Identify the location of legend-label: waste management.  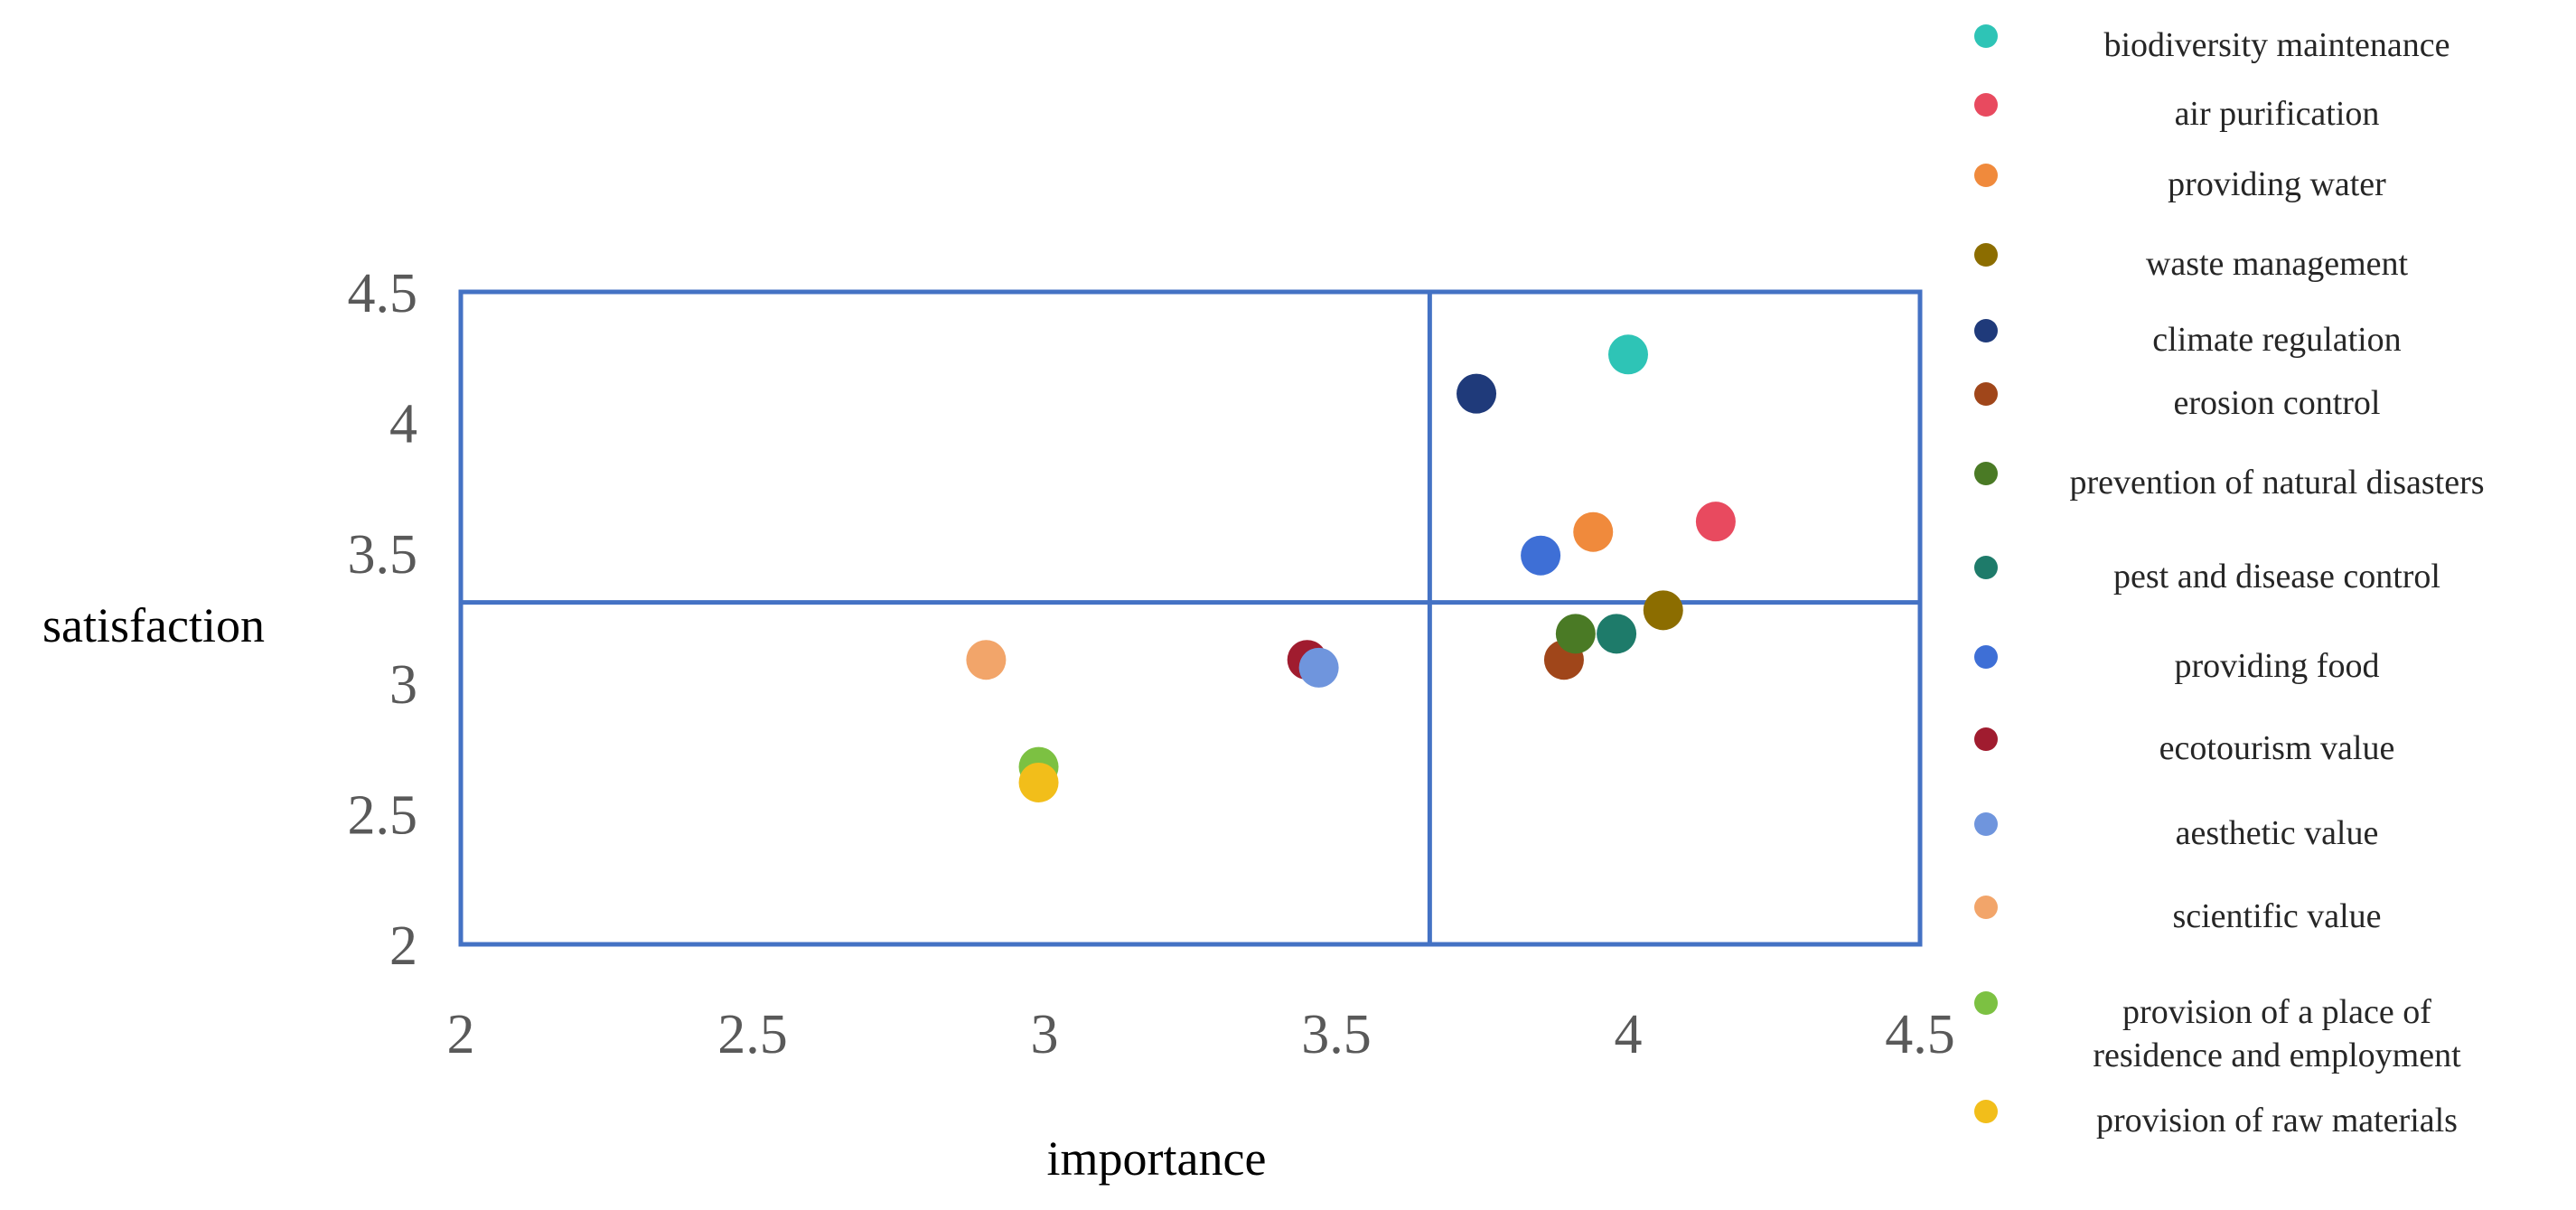
(2277, 264).